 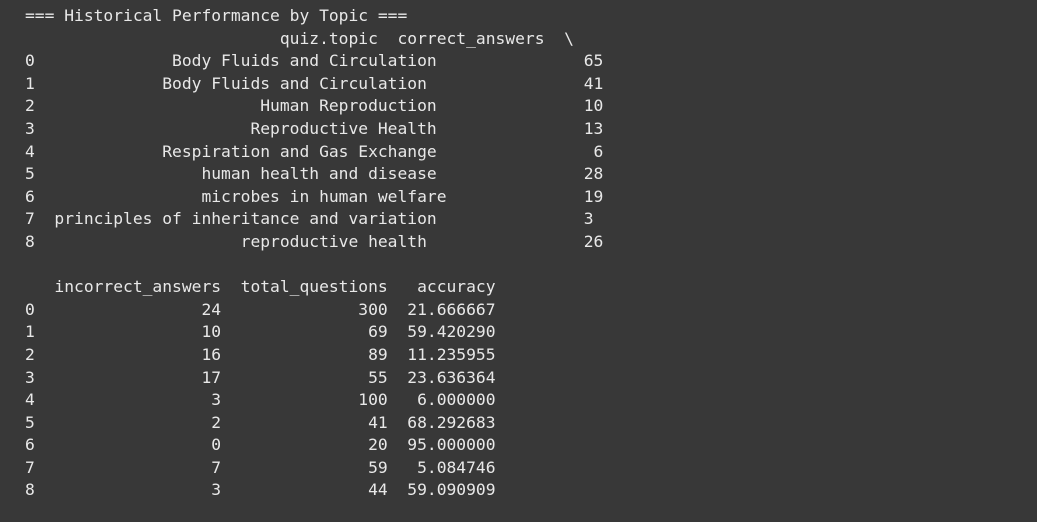 What do you see at coordinates (260, 377) in the screenshot?
I see `table2-row: 3 17 55 23.636364` at bounding box center [260, 377].